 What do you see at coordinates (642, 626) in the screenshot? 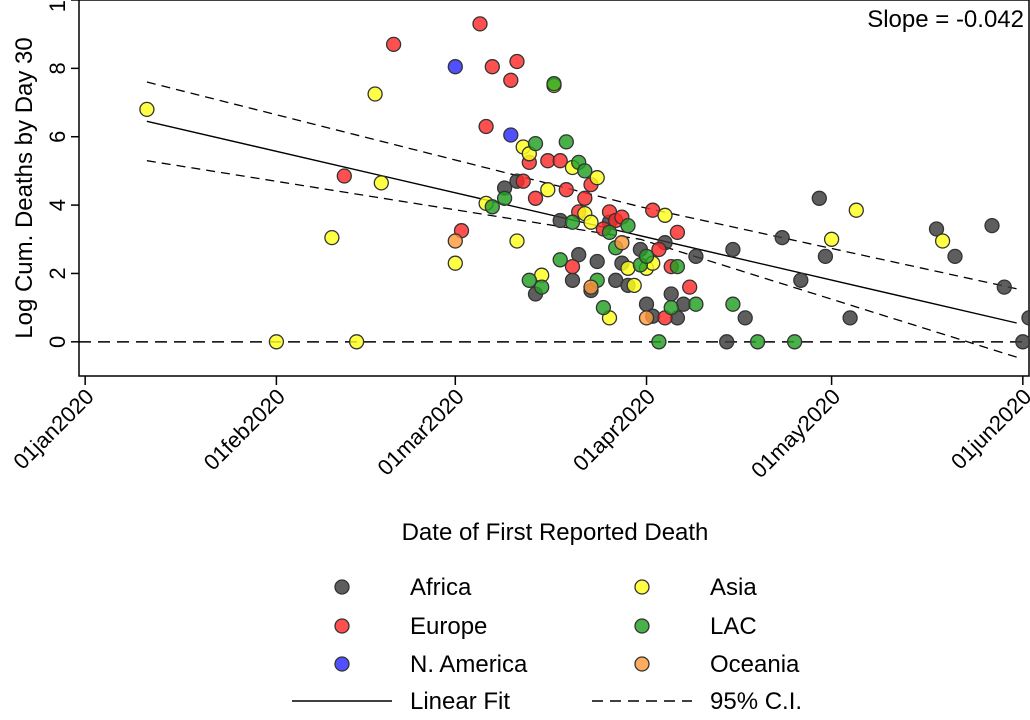
I see `legend-marker-lac` at bounding box center [642, 626].